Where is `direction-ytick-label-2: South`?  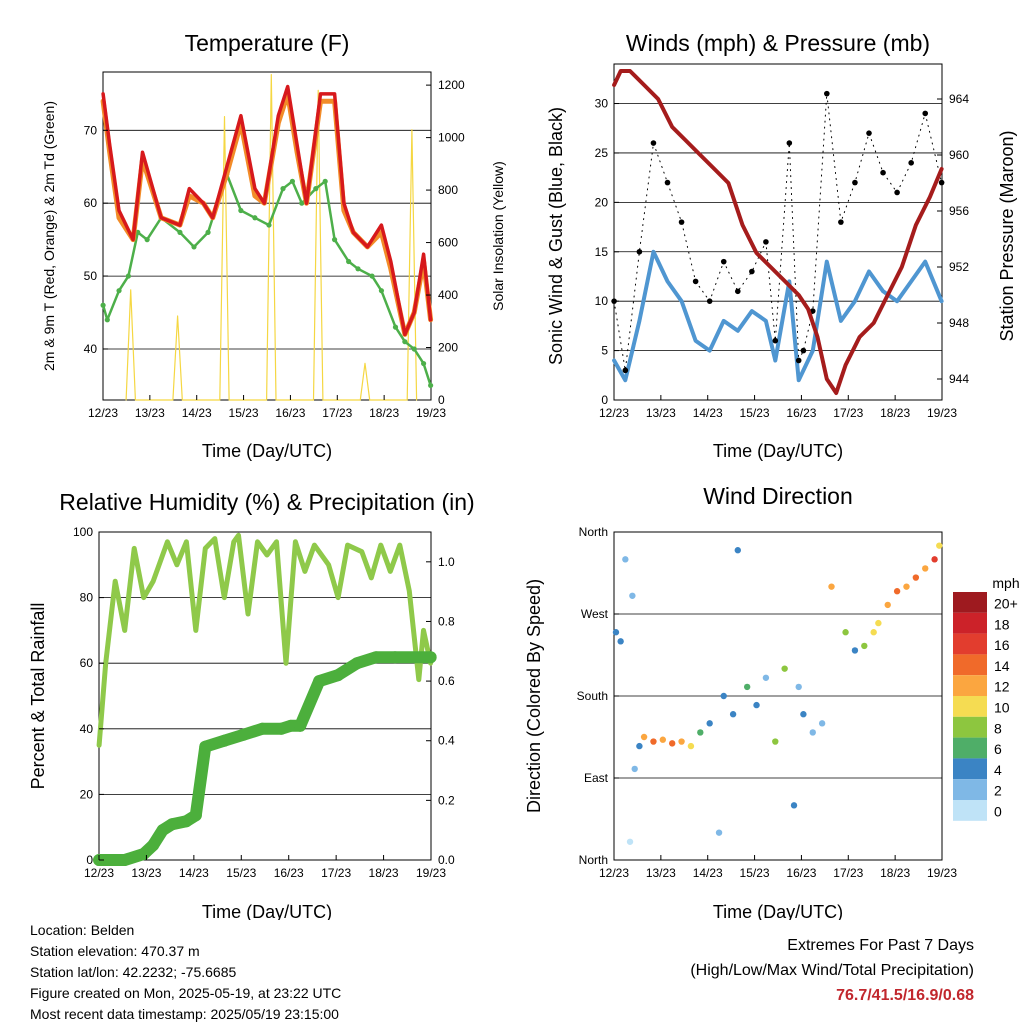 direction-ytick-label-2: South is located at coordinates (592, 696).